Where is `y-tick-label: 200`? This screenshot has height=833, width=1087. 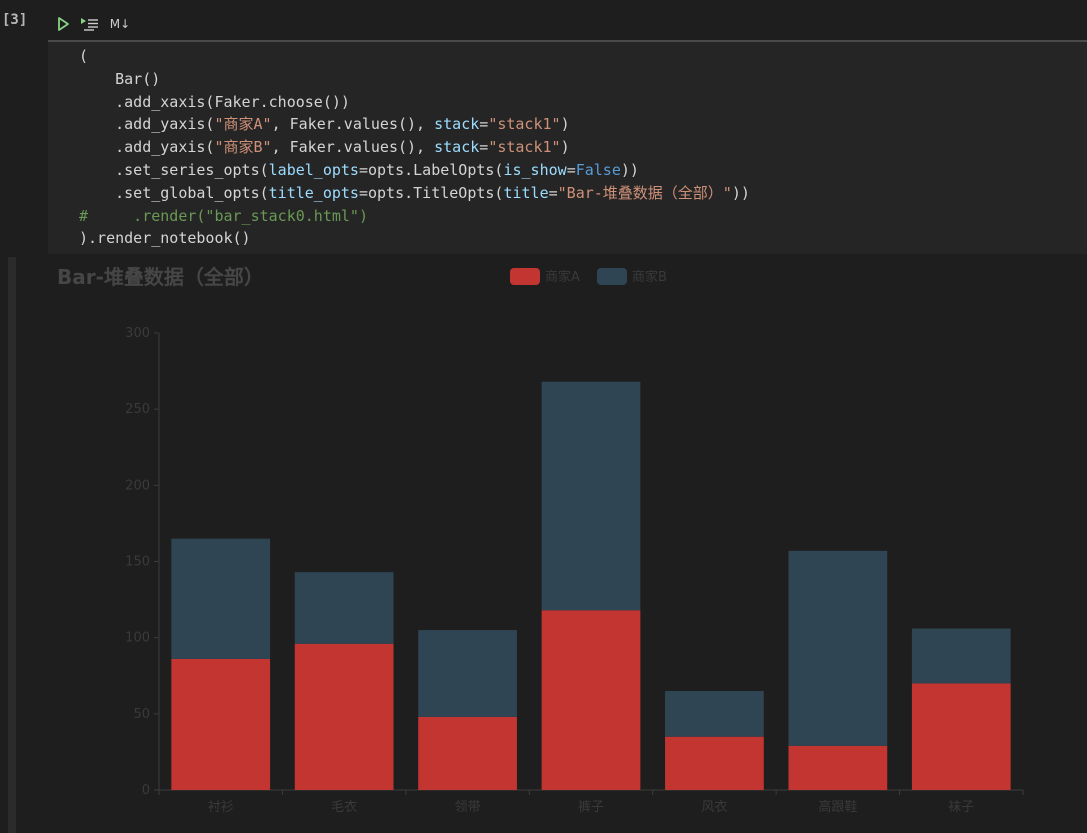
y-tick-label: 200 is located at coordinates (137, 485).